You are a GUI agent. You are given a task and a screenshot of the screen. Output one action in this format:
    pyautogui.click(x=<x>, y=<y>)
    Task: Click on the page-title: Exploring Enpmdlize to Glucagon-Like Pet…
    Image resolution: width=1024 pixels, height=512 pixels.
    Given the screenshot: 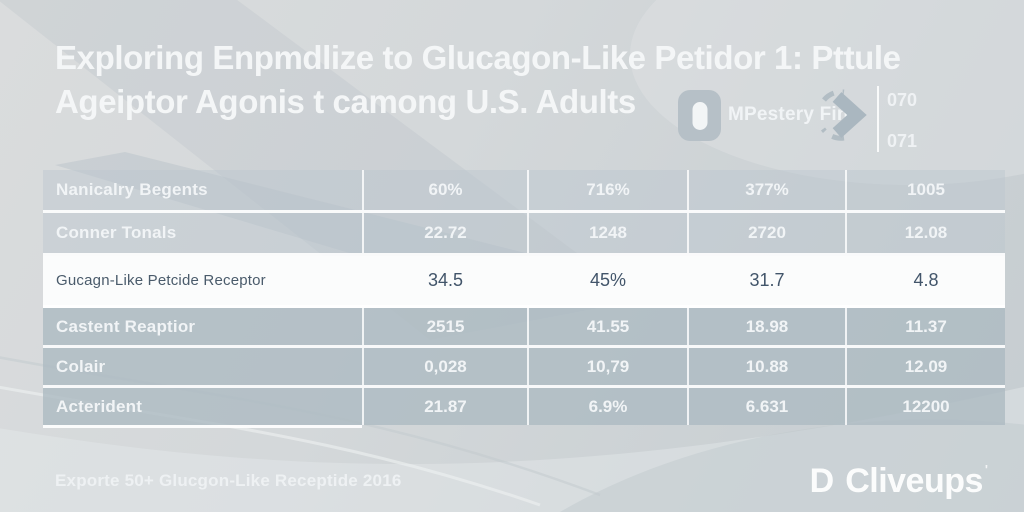 What is the action you would take?
    pyautogui.click(x=485, y=80)
    